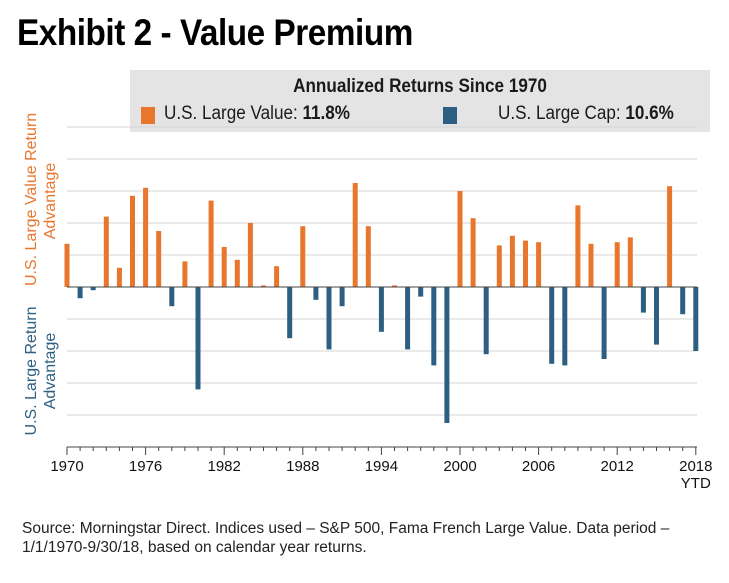  I want to click on bar-1975, so click(132, 241).